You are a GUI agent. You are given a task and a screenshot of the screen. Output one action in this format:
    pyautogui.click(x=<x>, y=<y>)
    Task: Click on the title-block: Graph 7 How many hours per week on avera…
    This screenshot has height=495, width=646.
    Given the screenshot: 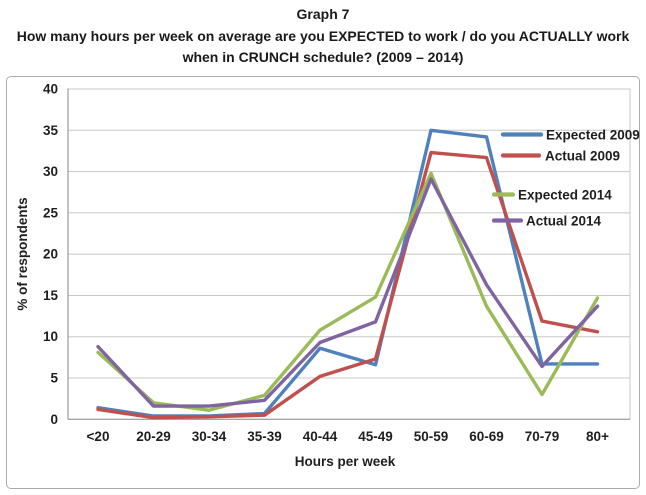 What is the action you would take?
    pyautogui.click(x=323, y=36)
    